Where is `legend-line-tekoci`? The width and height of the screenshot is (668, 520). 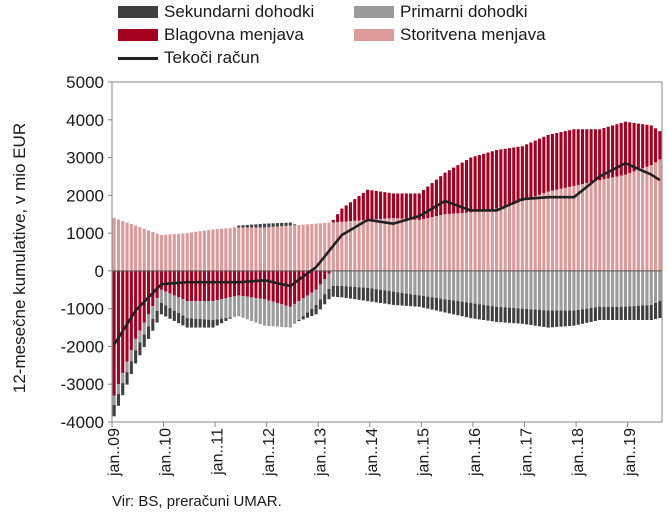
legend-line-tekoci is located at coordinates (138, 58).